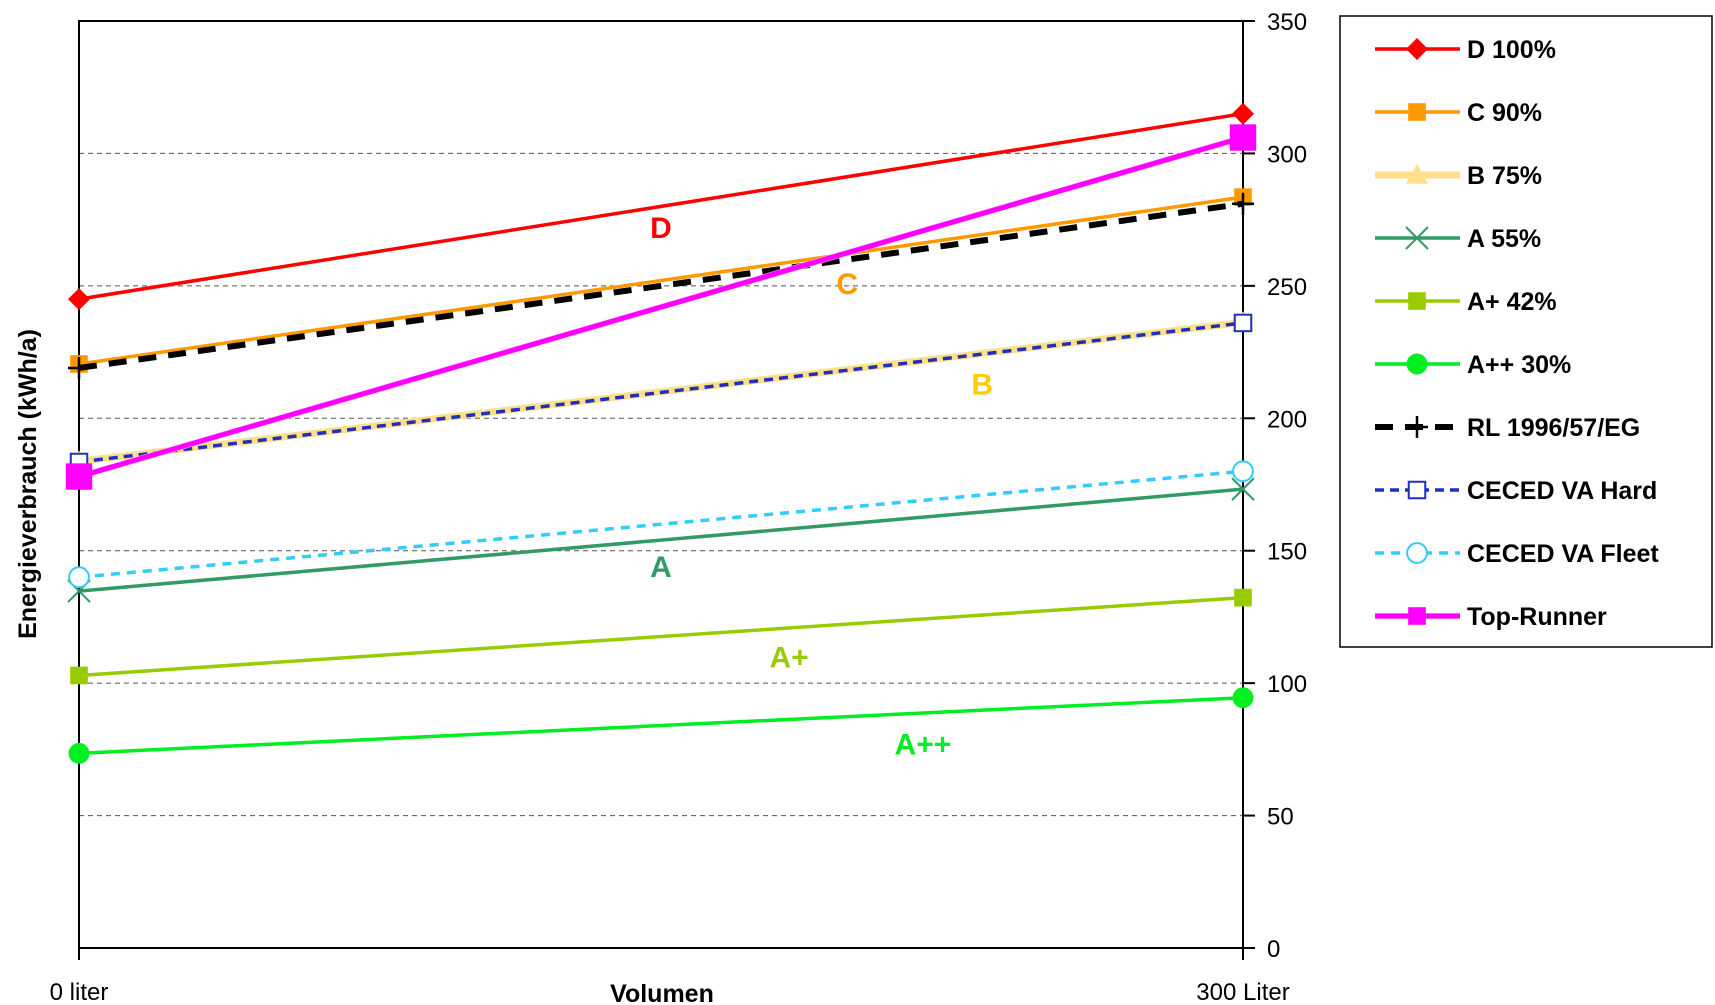 The height and width of the screenshot is (1005, 1715). What do you see at coordinates (1417, 616) in the screenshot?
I see `legend-marker-top-runner` at bounding box center [1417, 616].